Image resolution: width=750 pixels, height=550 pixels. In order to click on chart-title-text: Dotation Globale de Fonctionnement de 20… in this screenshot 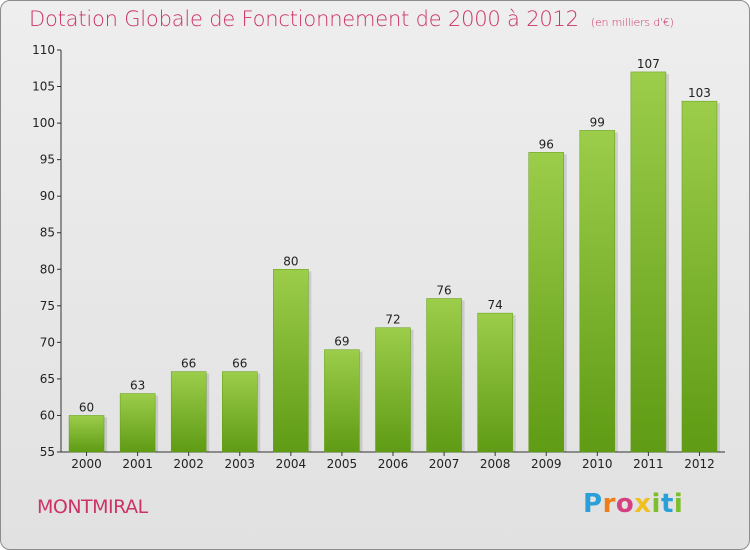, I will do `click(304, 19)`.